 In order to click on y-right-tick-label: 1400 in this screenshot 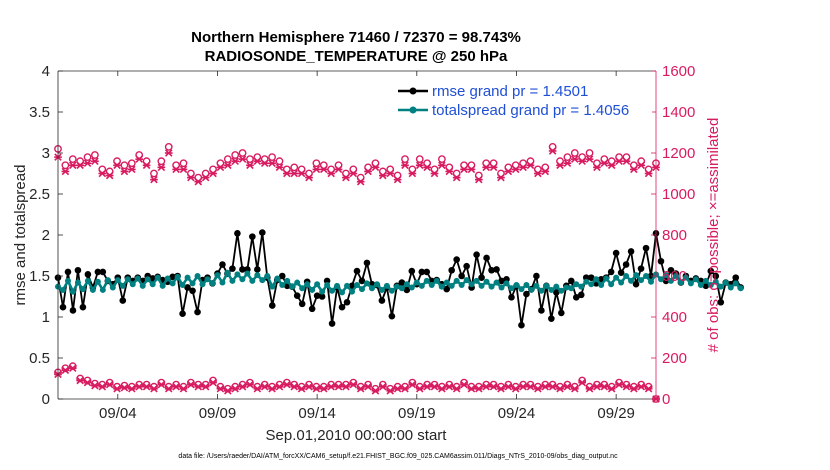, I will do `click(678, 112)`.